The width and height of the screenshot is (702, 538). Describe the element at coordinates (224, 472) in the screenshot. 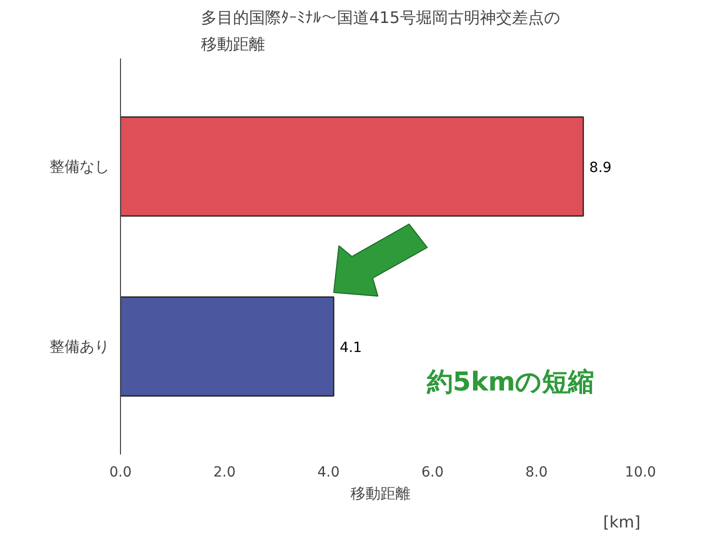

I see `x-tick-label: 2.0` at that location.